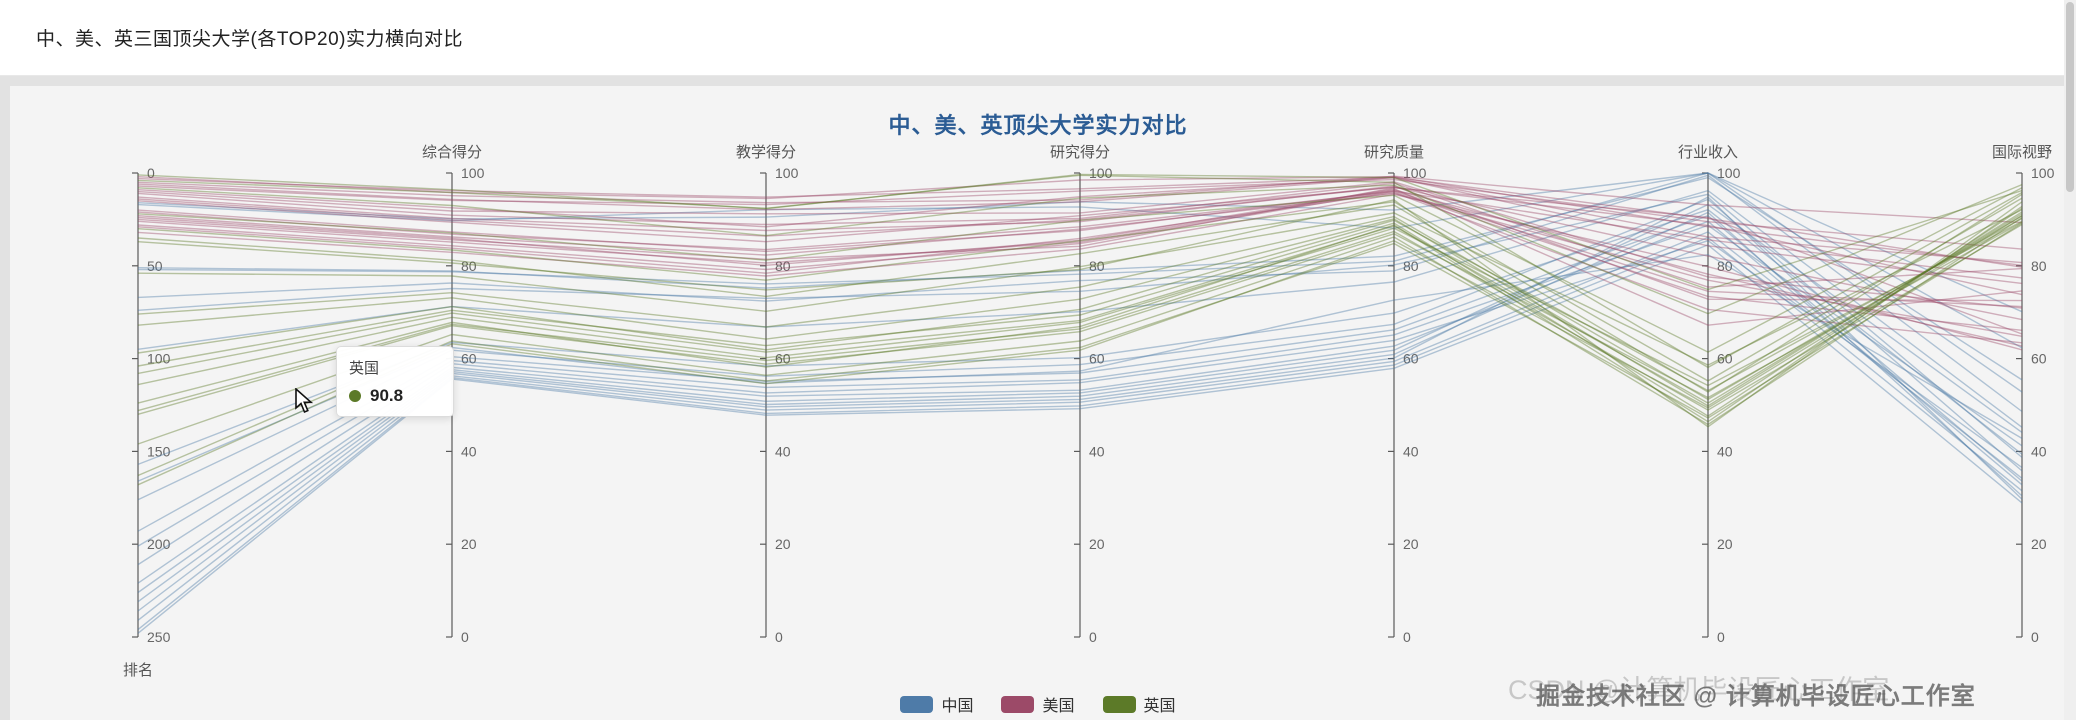 This screenshot has height=720, width=2076. What do you see at coordinates (2022, 152) in the screenshot?
I see `axis-name: 国际视野` at bounding box center [2022, 152].